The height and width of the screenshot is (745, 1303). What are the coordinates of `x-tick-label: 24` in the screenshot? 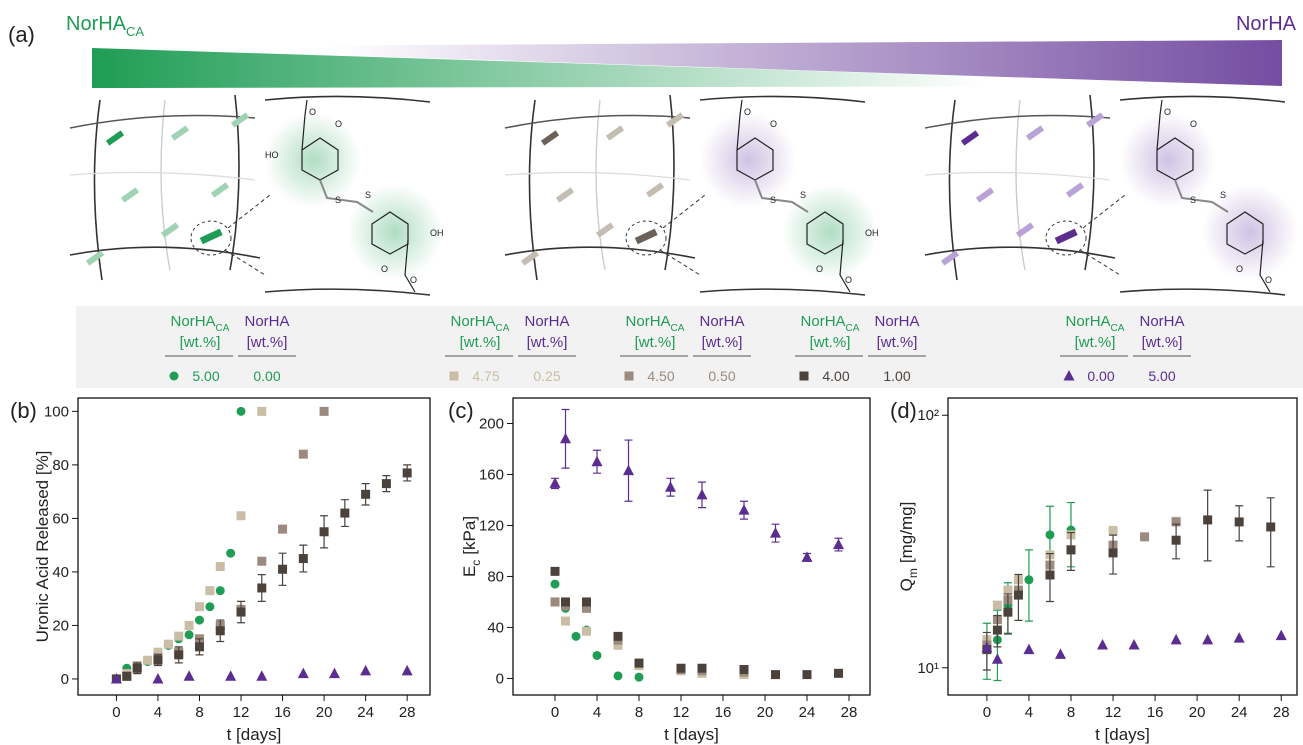 It's located at (1239, 712).